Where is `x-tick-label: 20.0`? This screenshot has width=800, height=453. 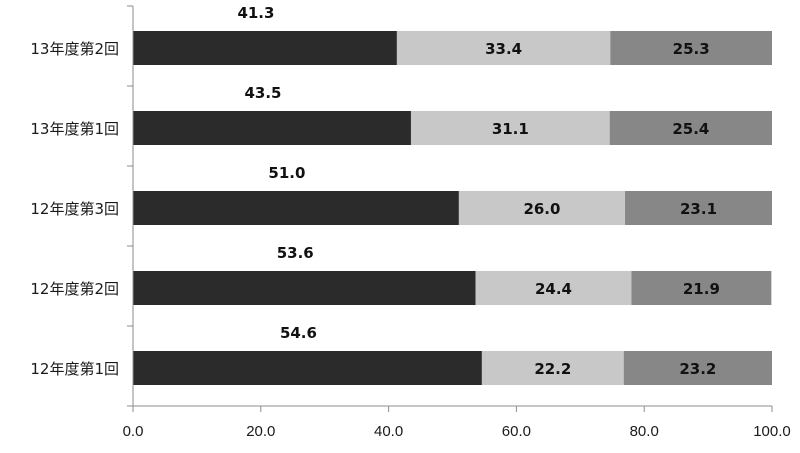
x-tick-label: 20.0 is located at coordinates (260, 431).